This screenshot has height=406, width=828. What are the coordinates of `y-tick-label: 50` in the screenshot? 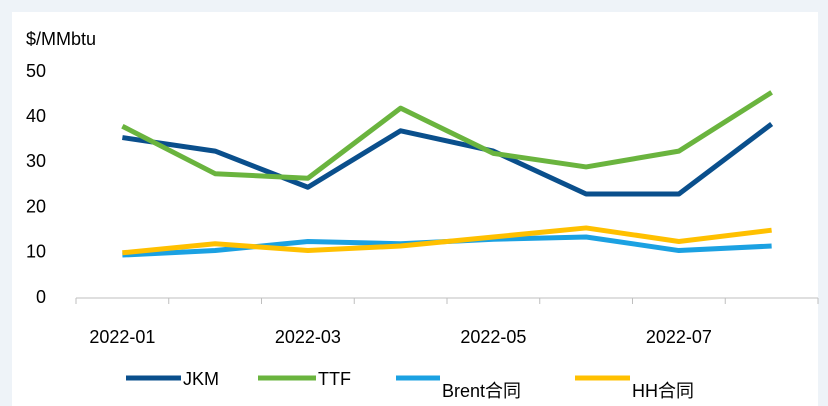 It's located at (36, 71).